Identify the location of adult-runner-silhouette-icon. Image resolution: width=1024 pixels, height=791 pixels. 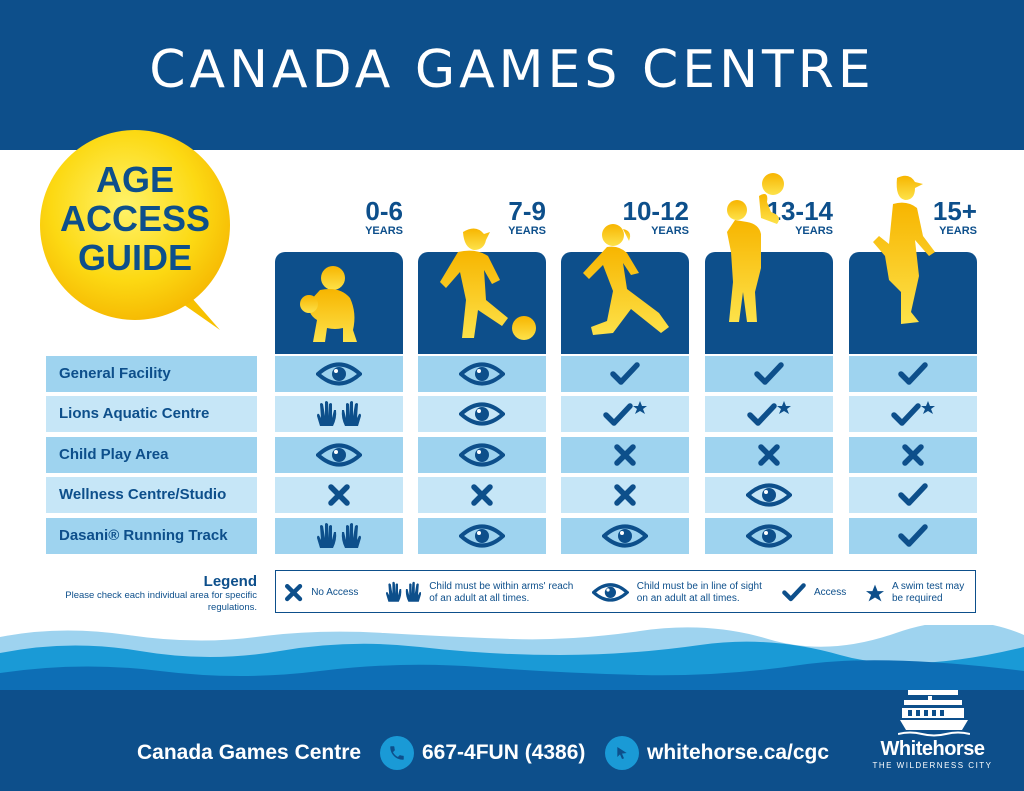
(904, 249).